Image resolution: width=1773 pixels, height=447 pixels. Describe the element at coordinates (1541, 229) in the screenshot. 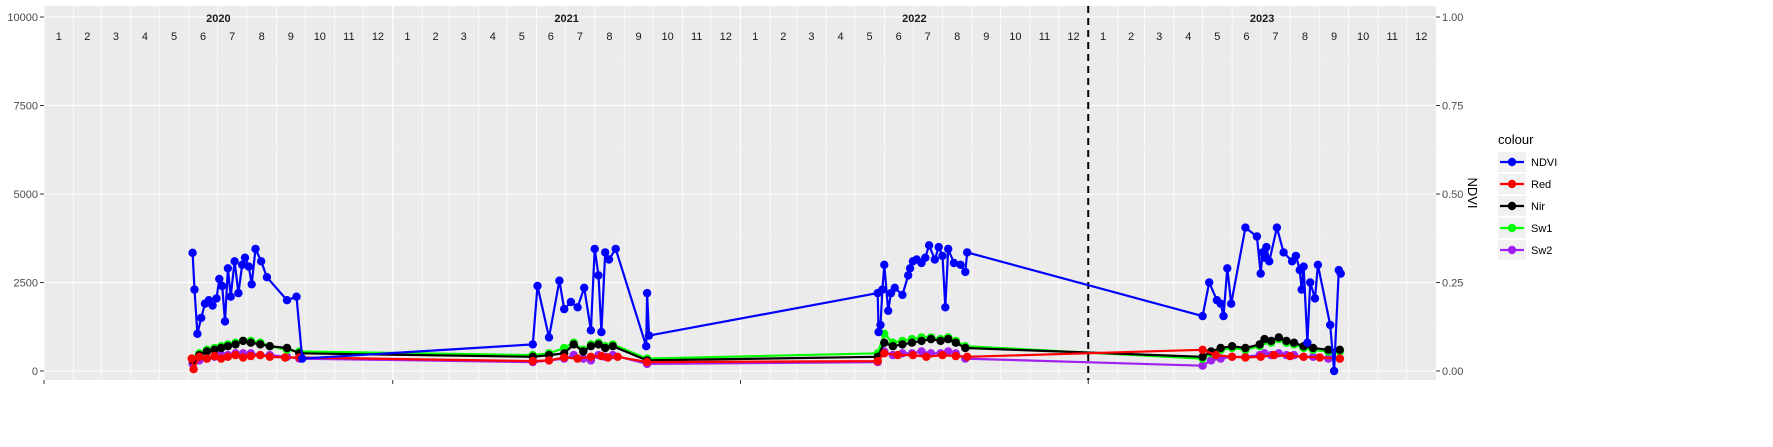

I see `legend-label-sw1: Sw1` at that location.